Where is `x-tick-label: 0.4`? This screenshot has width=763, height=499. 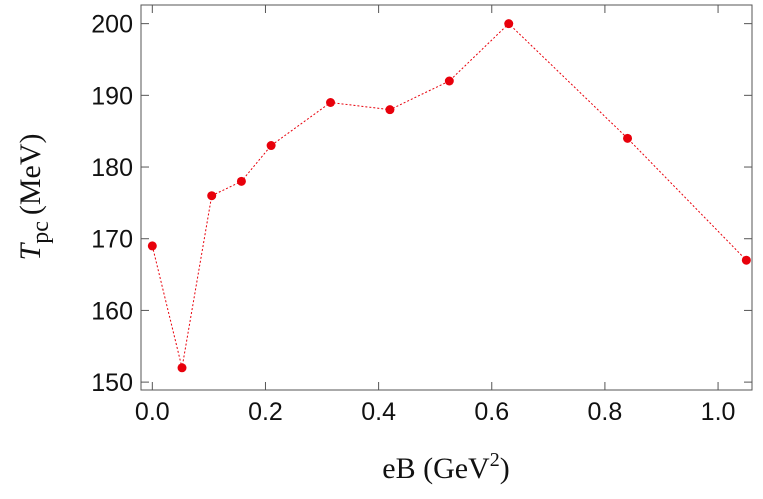 x-tick-label: 0.4 is located at coordinates (378, 412).